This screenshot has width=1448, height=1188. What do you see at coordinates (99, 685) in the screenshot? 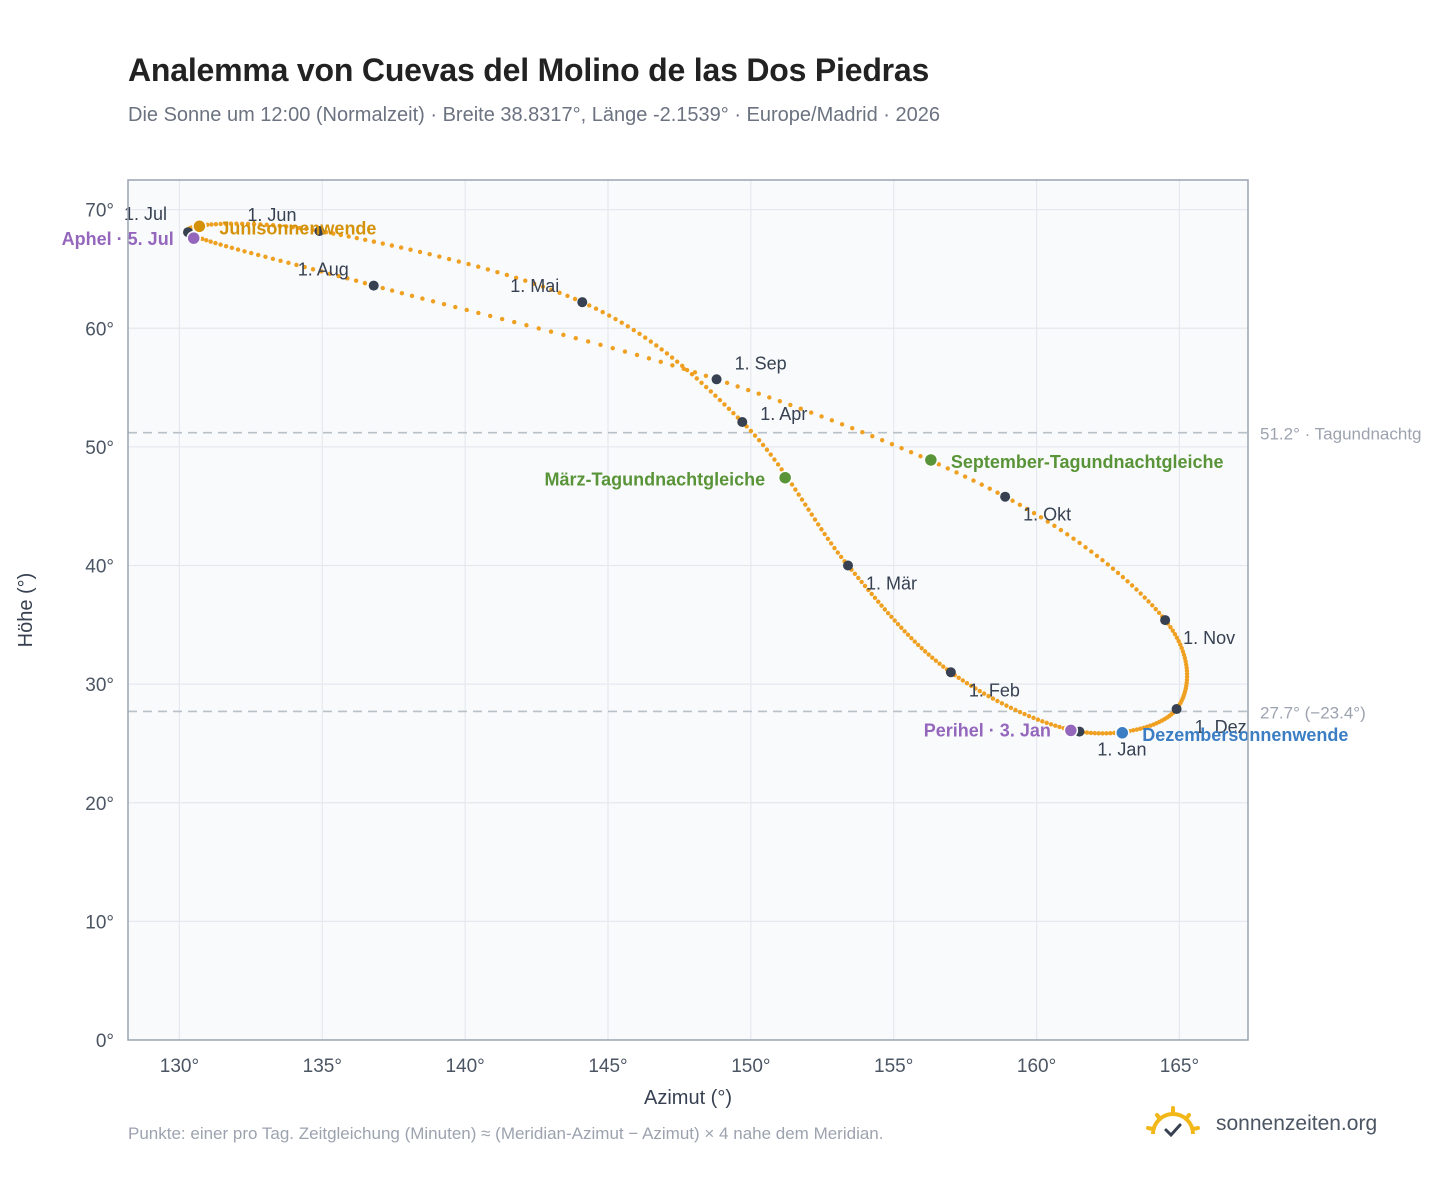
I see `y-tick-label: 30°` at bounding box center [99, 685].